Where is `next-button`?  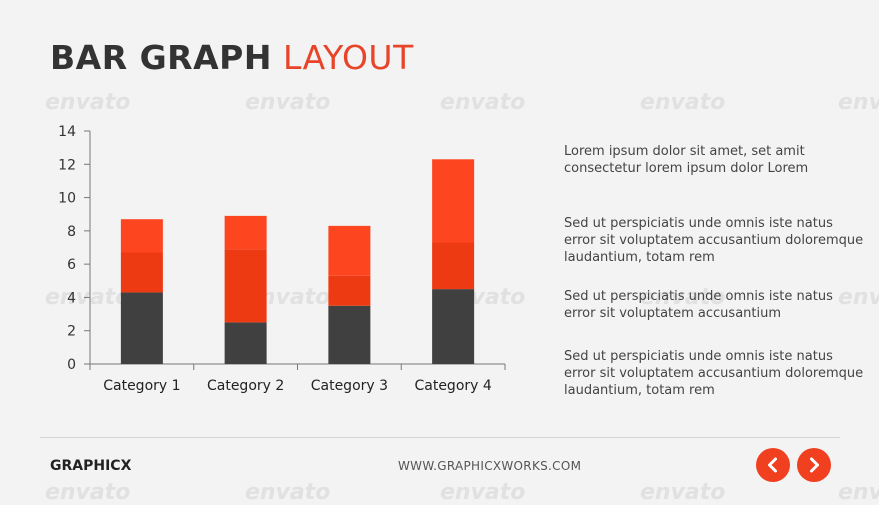 next-button is located at coordinates (814, 465).